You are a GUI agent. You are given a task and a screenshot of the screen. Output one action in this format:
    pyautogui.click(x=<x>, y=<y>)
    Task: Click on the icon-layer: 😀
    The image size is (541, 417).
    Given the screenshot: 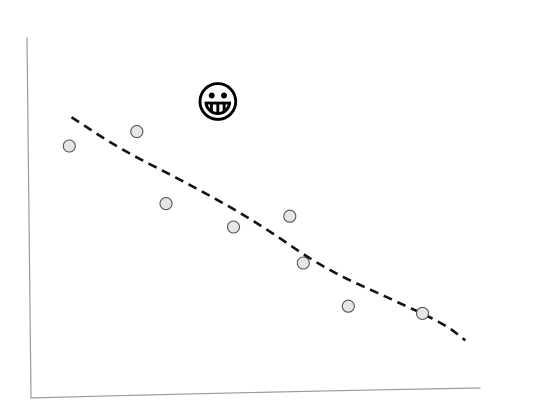 What is the action you would take?
    pyautogui.click(x=218, y=102)
    